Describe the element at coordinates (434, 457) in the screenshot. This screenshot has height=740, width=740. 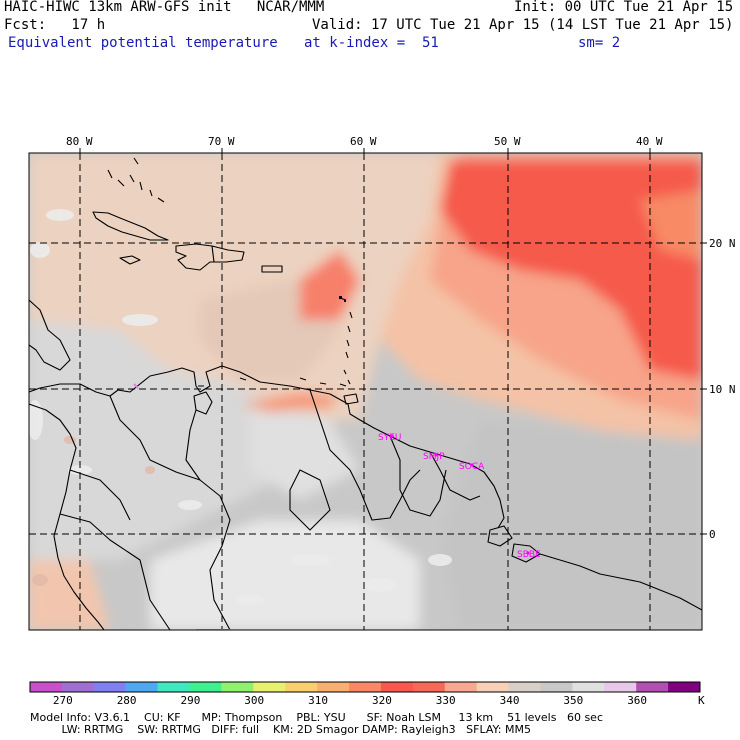
I see `station-label-smjp: SMJP` at that location.